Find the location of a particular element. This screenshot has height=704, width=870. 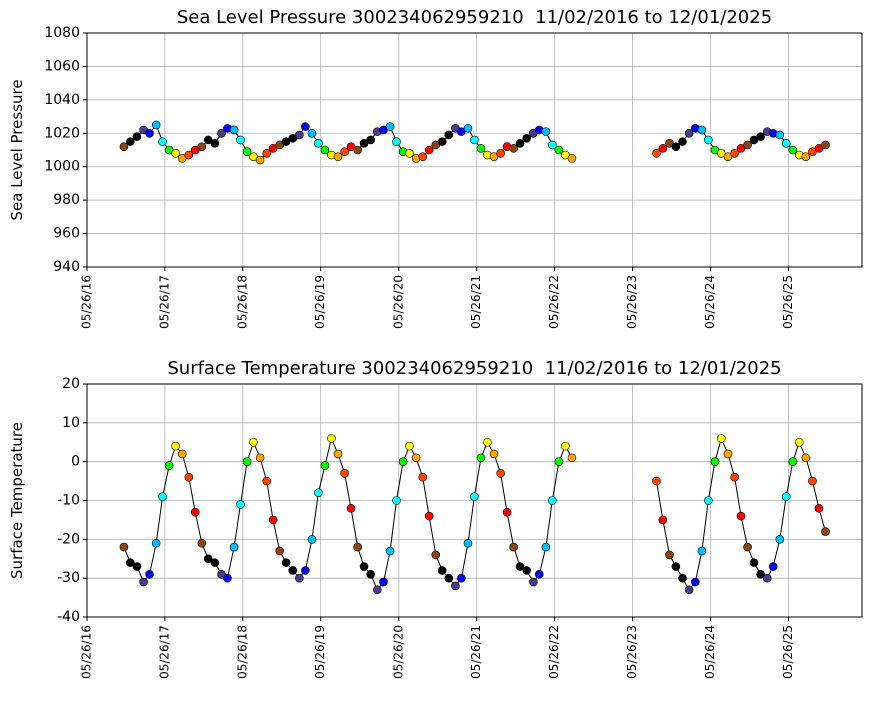

x-tick-label: 05/26/17 is located at coordinates (164, 302).